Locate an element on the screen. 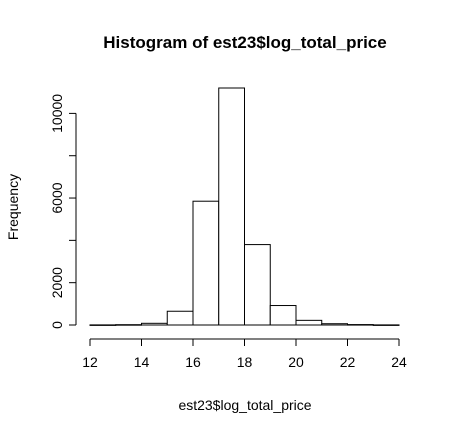 This screenshot has width=452, height=433. x-tick-label: 16 is located at coordinates (193, 362).